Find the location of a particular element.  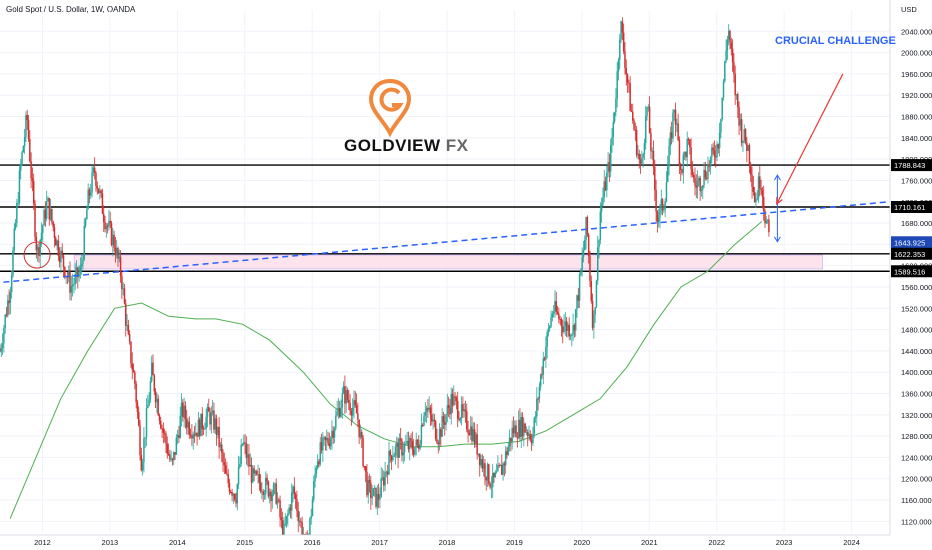

x-tick-label: 2023 is located at coordinates (784, 542).